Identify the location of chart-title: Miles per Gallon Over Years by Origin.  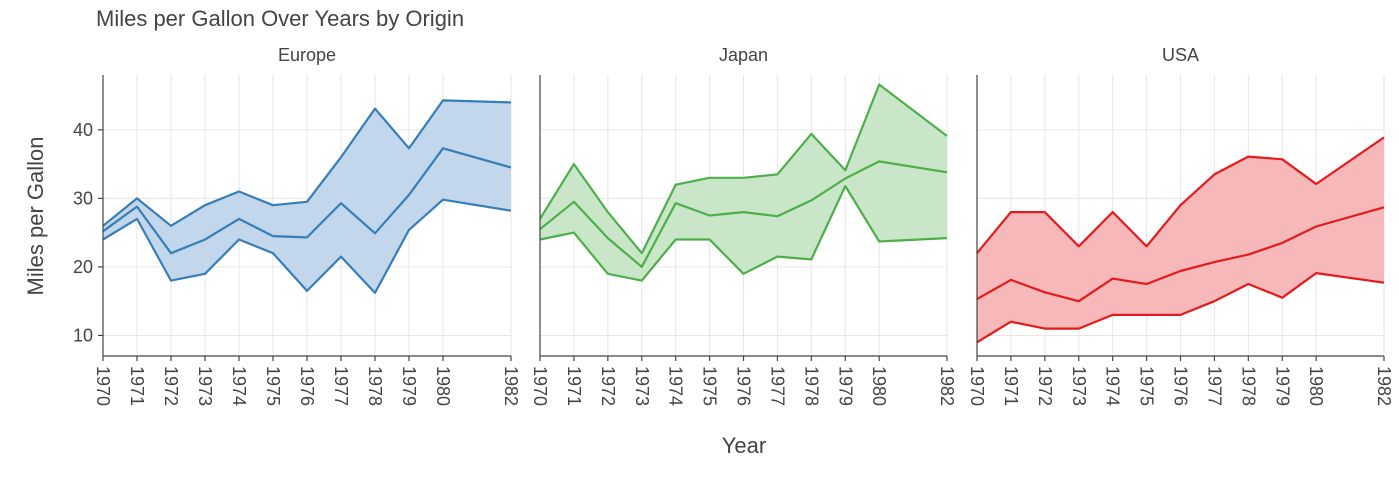
(280, 18).